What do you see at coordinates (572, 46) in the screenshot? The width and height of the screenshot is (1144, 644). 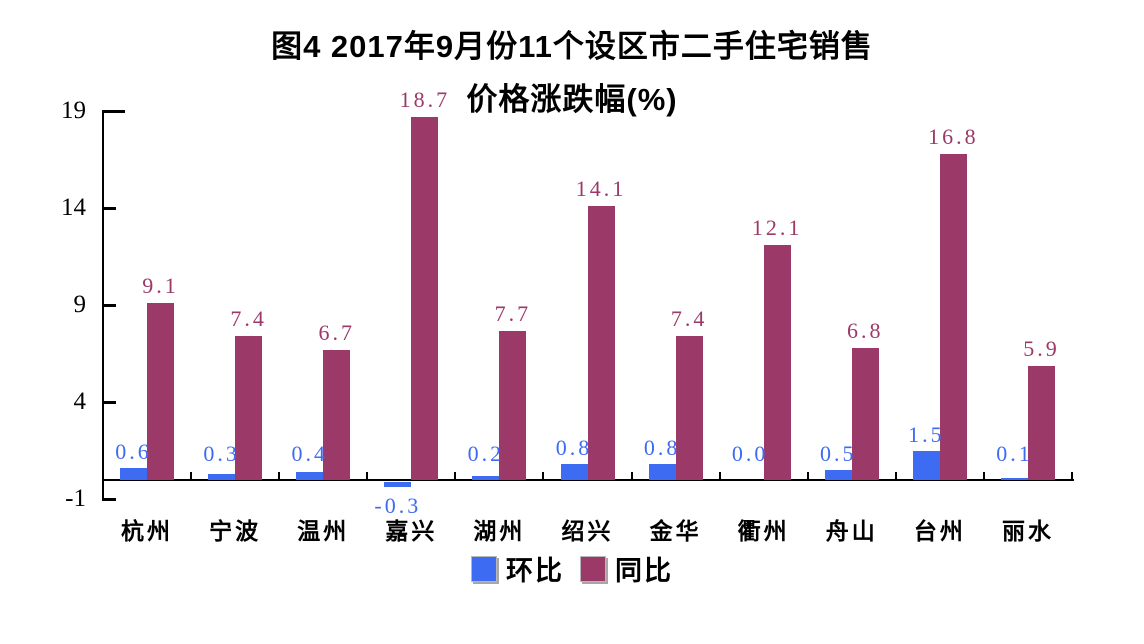 I see `chart-title-line1: 图4 2017年9月份11个设区市二手住宅销售` at bounding box center [572, 46].